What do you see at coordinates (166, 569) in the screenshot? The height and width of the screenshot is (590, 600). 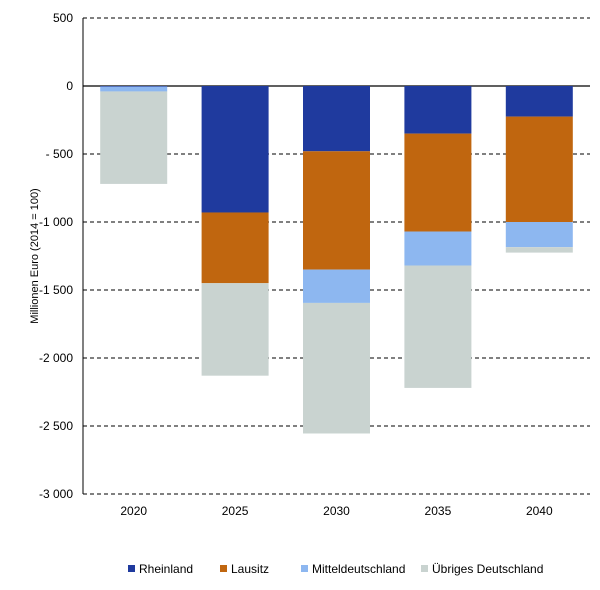 I see `legend-label: Rheinland` at bounding box center [166, 569].